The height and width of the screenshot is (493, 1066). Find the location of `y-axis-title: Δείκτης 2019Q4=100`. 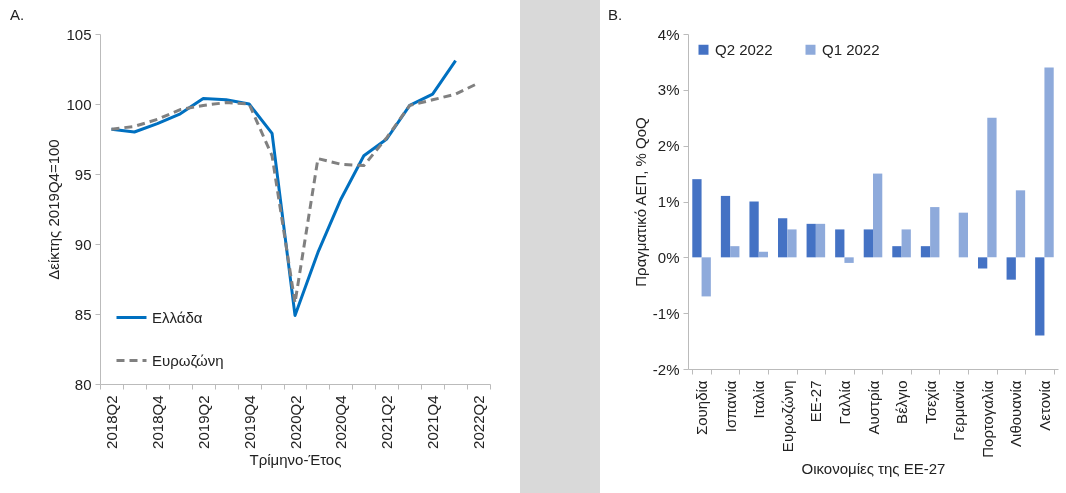

y-axis-title: Δείκτης 2019Q4=100 is located at coordinates (54, 209).